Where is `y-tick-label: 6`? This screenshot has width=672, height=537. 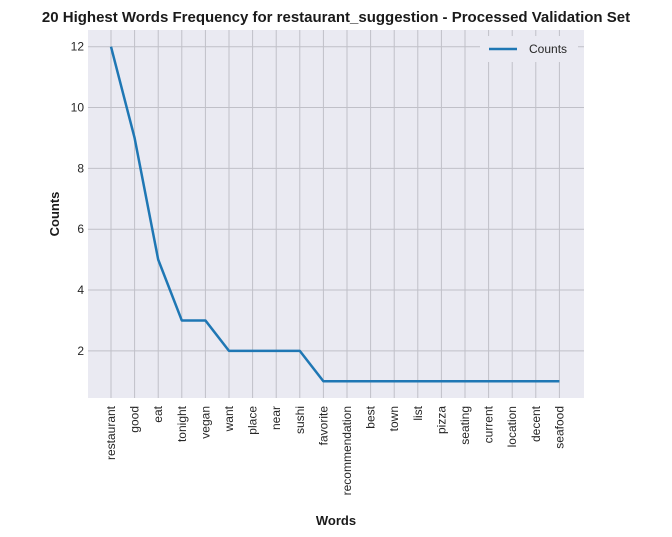
y-tick-label: 6 is located at coordinates (80, 229).